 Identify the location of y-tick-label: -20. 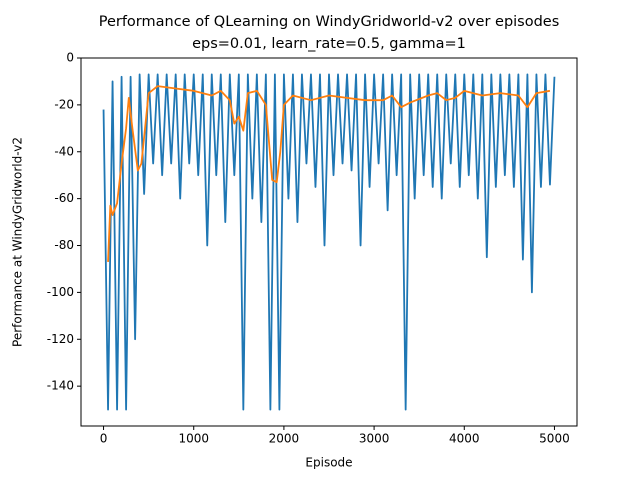
(64, 104).